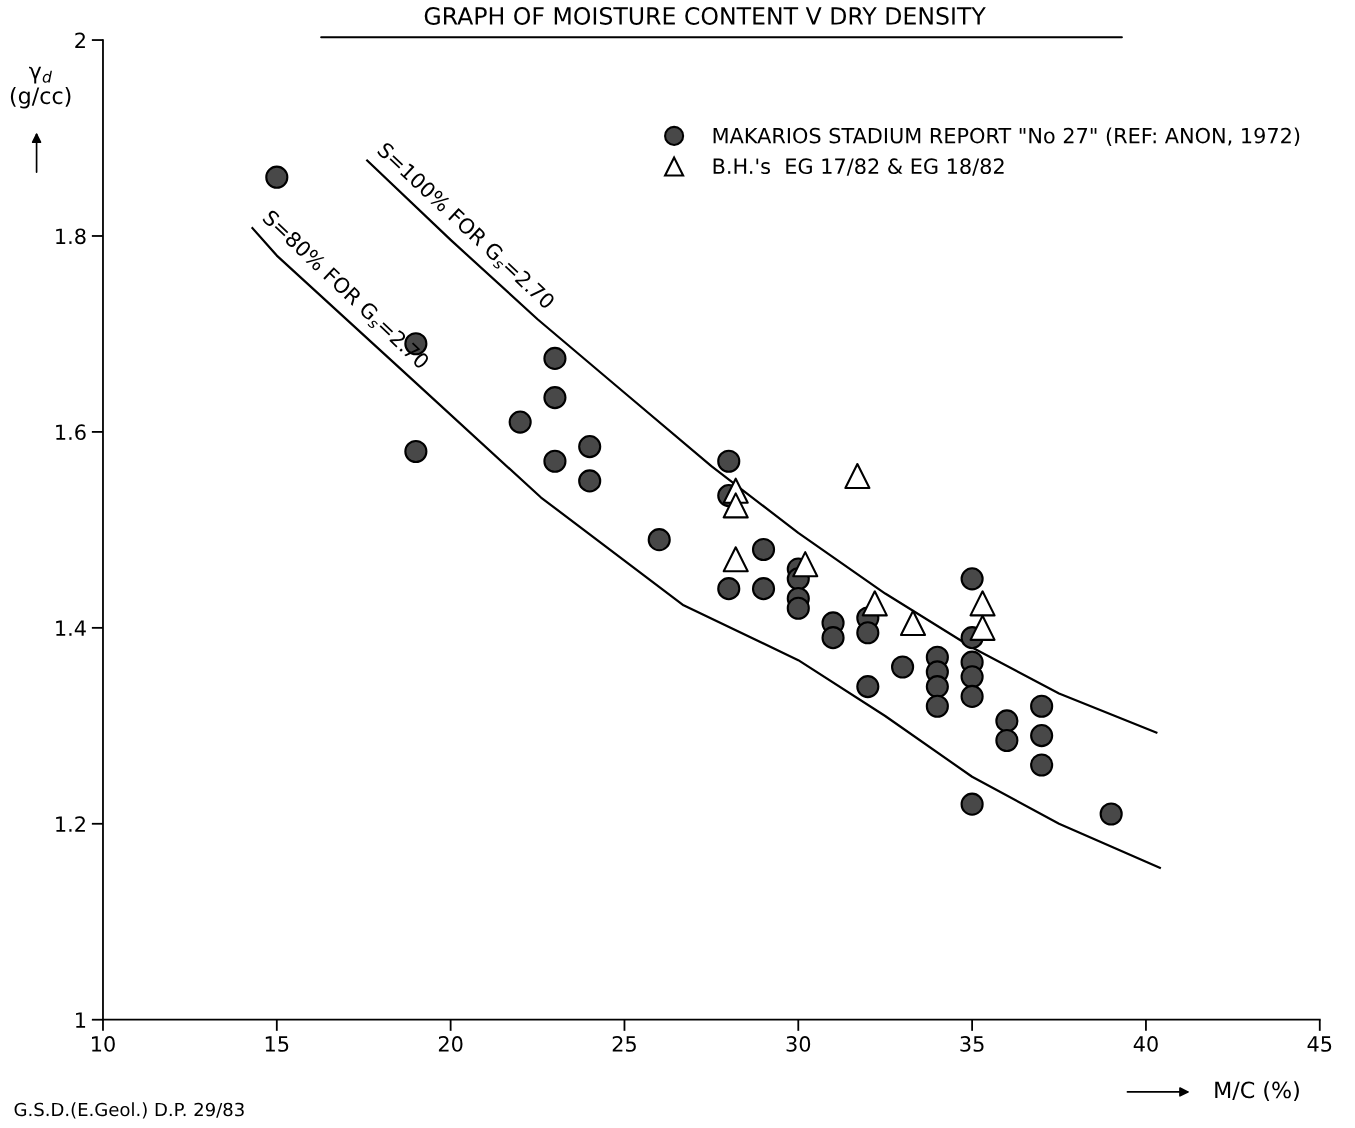 The height and width of the screenshot is (1128, 1355). What do you see at coordinates (80, 40) in the screenshot?
I see `y-tick-label: 2` at bounding box center [80, 40].